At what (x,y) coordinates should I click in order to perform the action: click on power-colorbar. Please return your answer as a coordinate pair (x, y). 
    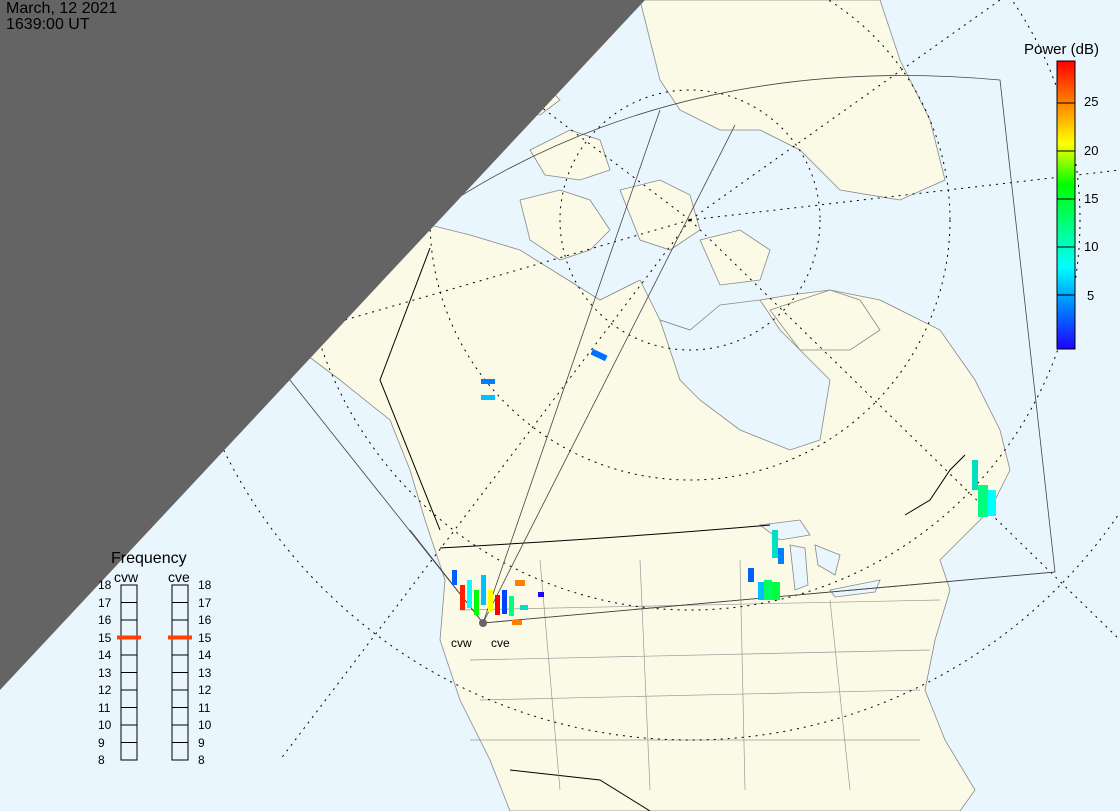
    Looking at the image, I should click on (1066, 205).